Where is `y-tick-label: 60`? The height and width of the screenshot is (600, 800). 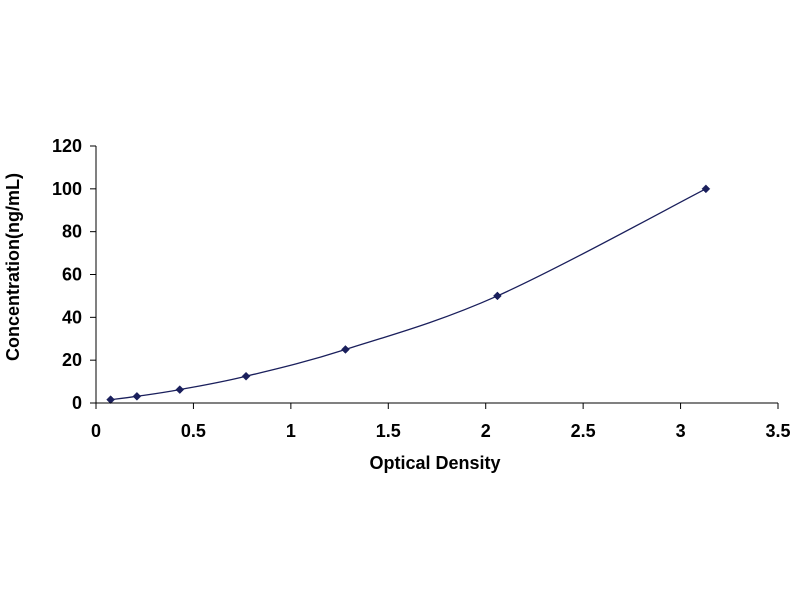 y-tick-label: 60 is located at coordinates (72, 275).